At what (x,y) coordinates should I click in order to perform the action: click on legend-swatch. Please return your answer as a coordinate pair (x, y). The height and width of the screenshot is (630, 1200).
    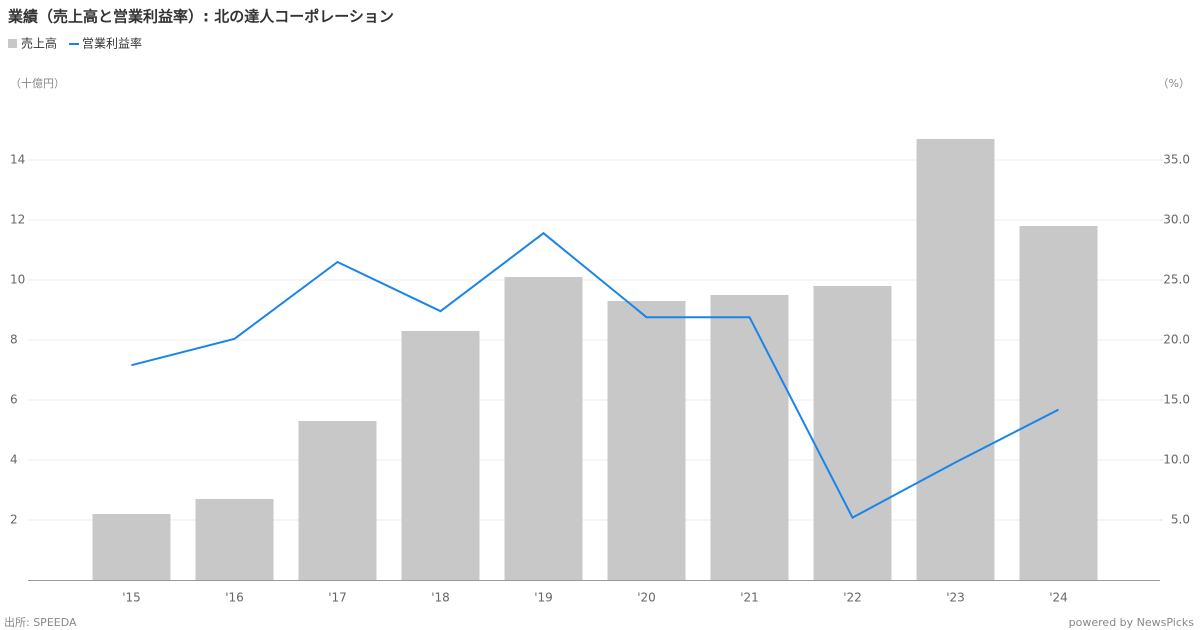
    Looking at the image, I should click on (12, 43).